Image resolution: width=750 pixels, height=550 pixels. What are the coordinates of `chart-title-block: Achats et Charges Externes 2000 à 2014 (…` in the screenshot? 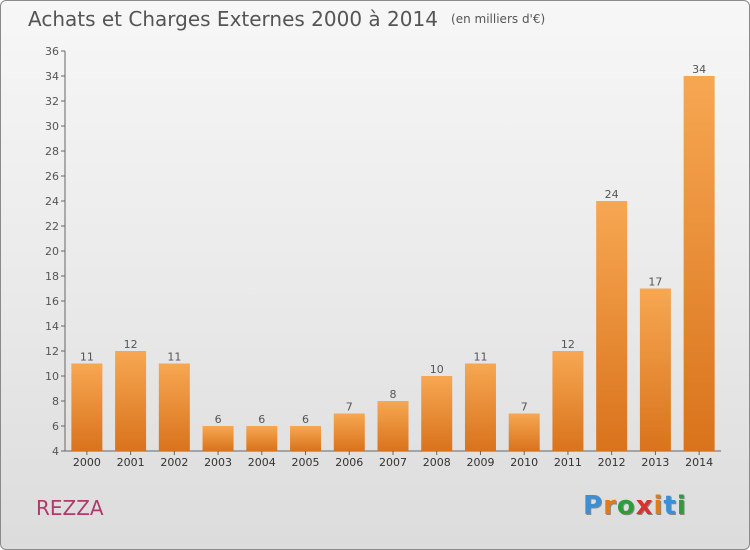 It's located at (286, 19).